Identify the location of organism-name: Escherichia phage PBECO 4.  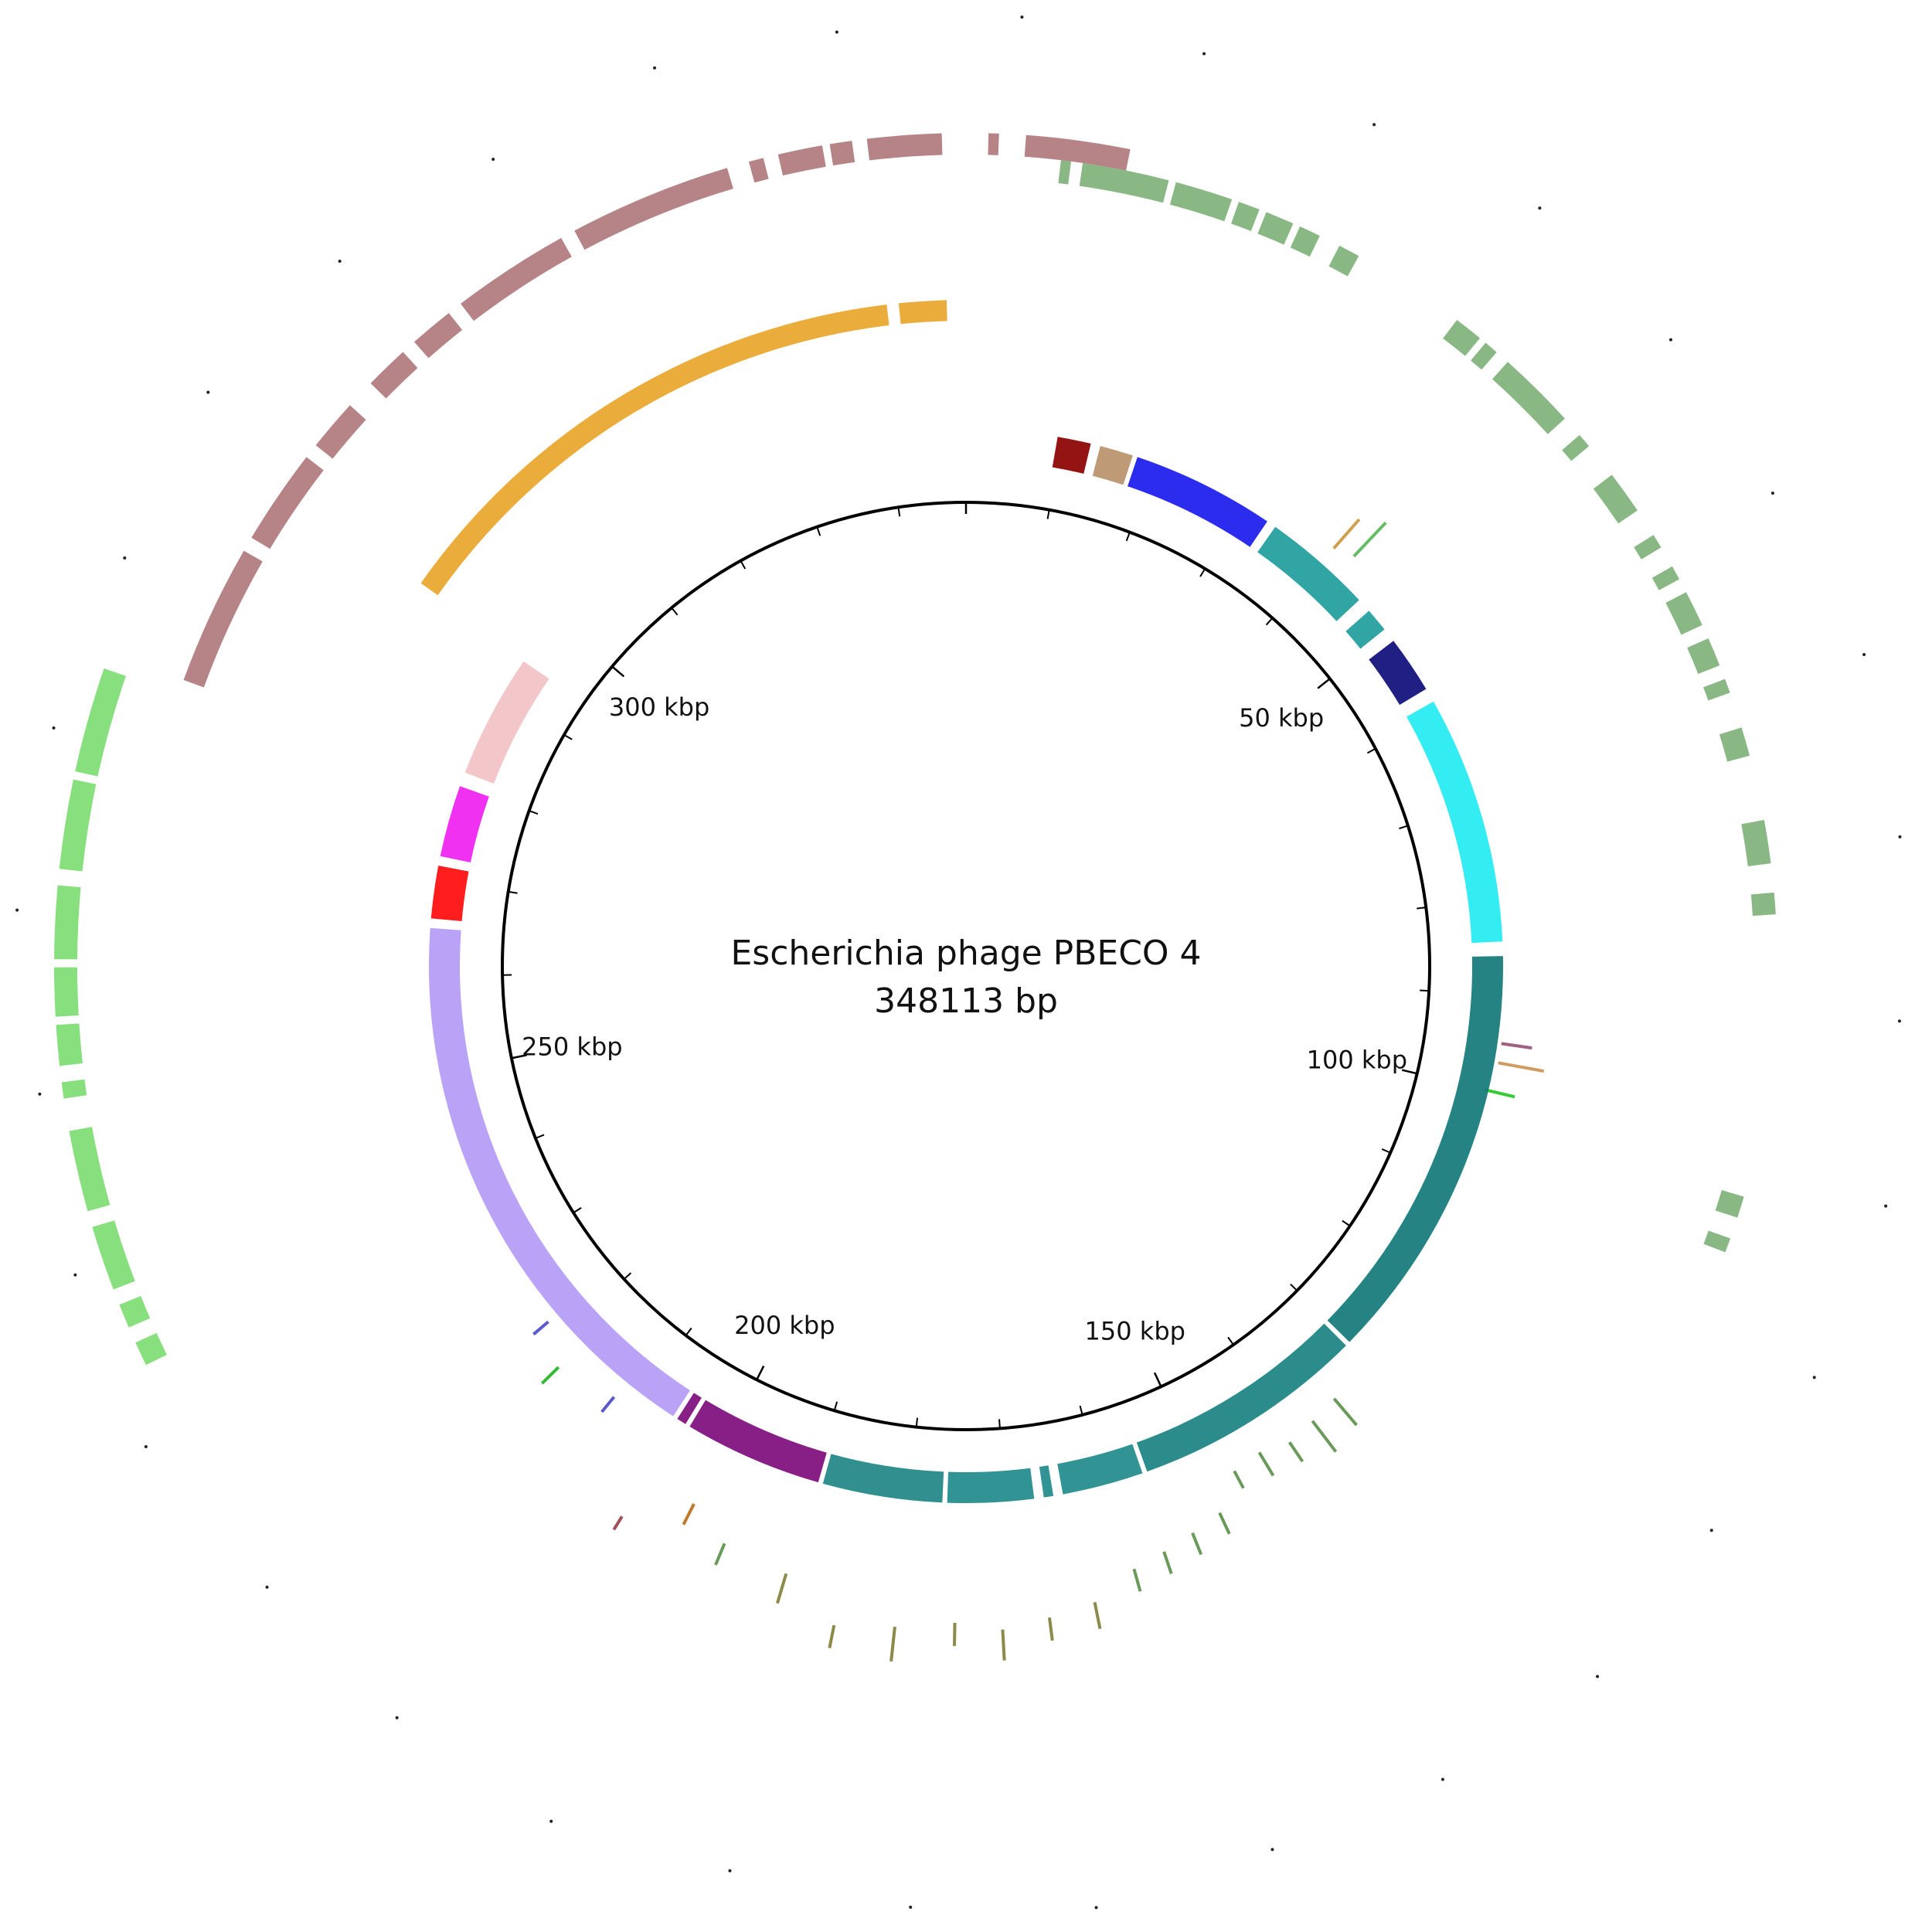
(965, 954).